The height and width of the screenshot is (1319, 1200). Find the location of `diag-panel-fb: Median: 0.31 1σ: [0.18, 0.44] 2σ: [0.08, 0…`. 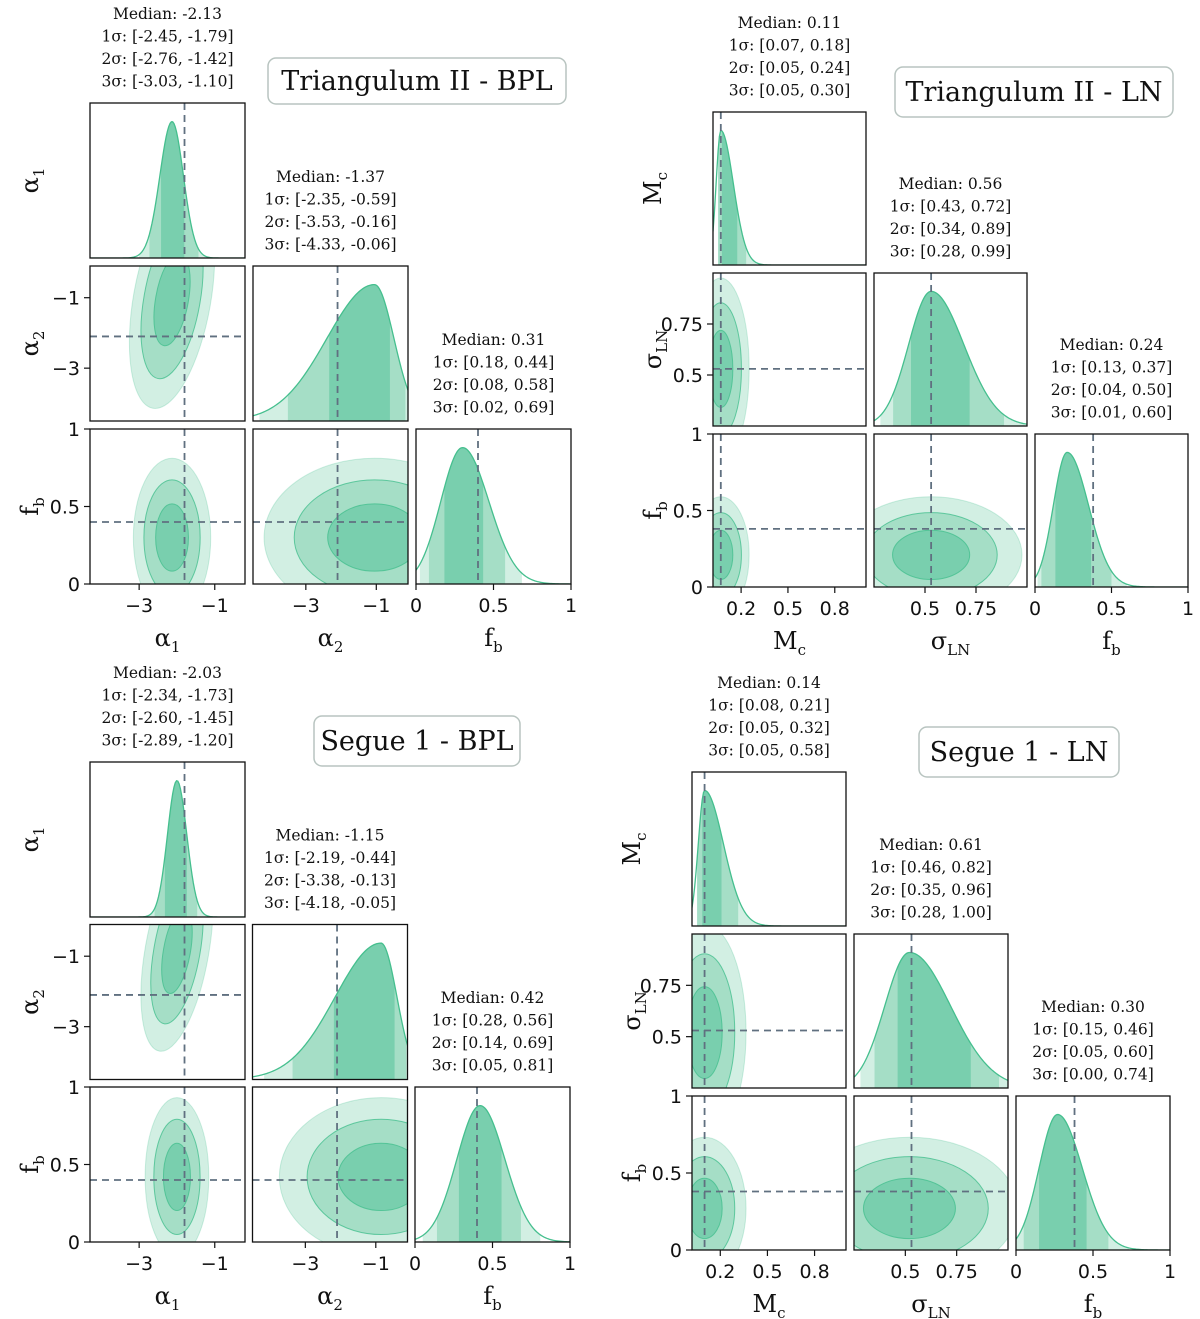

diag-panel-fb: Median: 0.31 1σ: [0.18, 0.44] 2σ: [0.08, 0… is located at coordinates (493, 493).